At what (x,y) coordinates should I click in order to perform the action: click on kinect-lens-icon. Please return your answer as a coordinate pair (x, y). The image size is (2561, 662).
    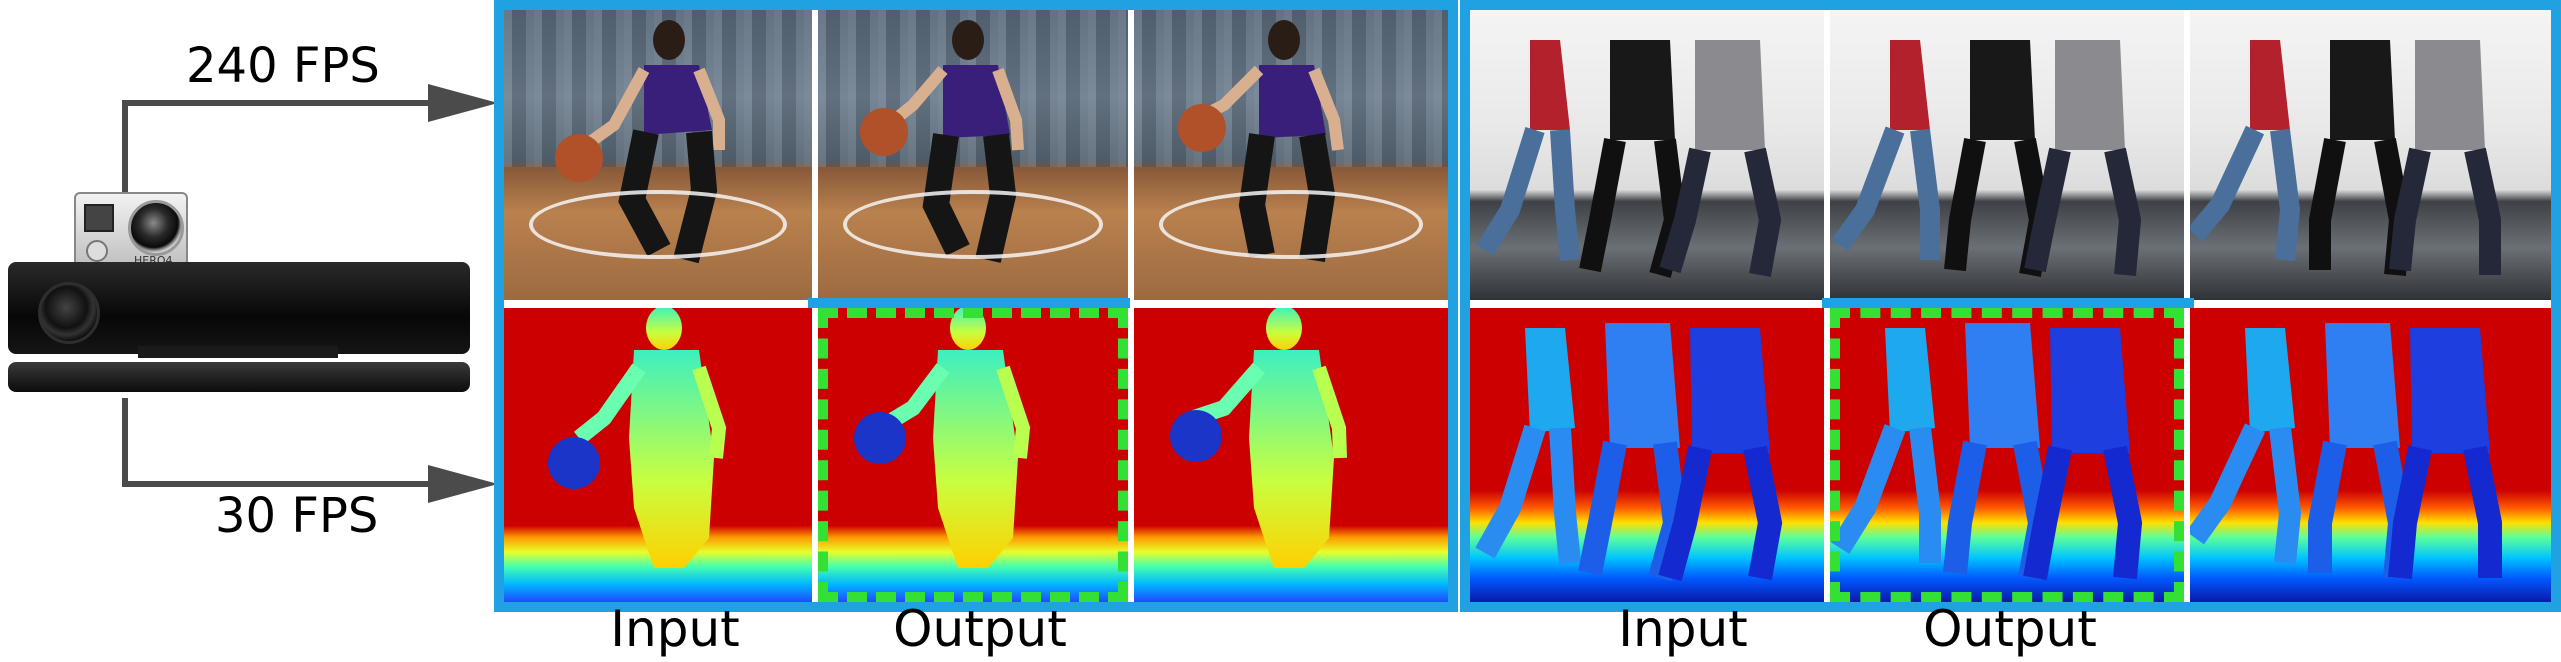
    Looking at the image, I should click on (69, 313).